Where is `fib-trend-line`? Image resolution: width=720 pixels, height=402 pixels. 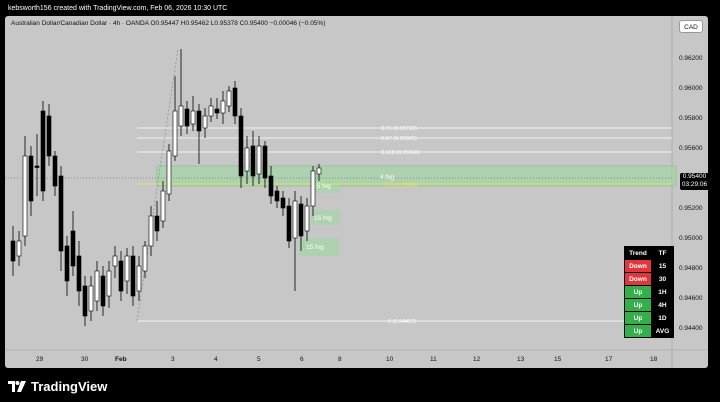 fib-trend-line is located at coordinates (157, 185).